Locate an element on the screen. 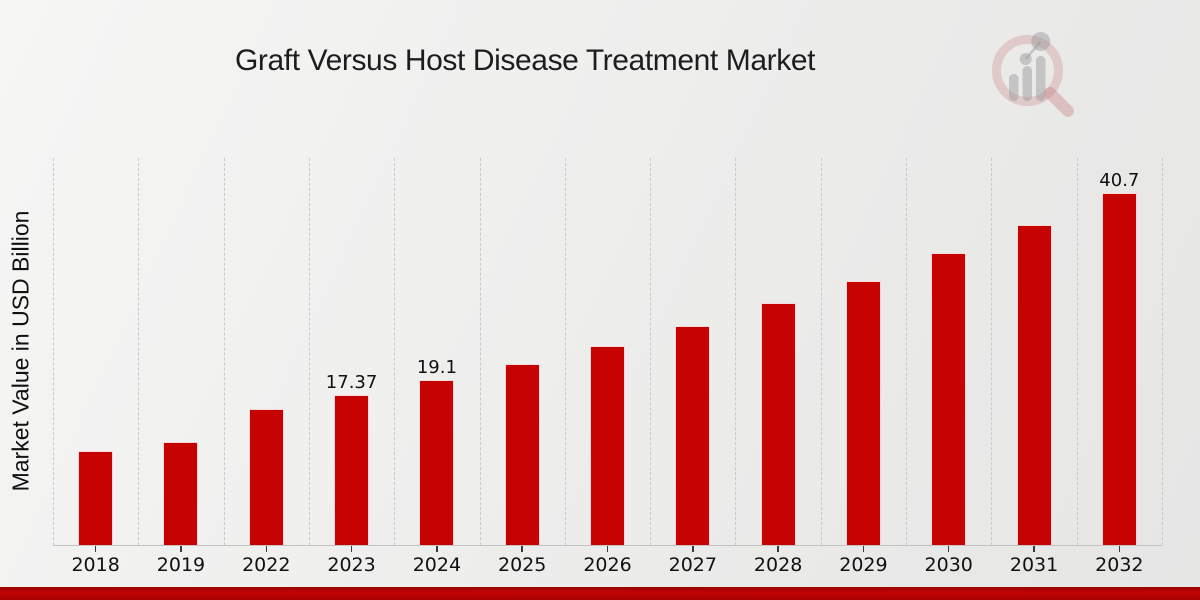  value-label-2032: 40.7 is located at coordinates (1119, 180).